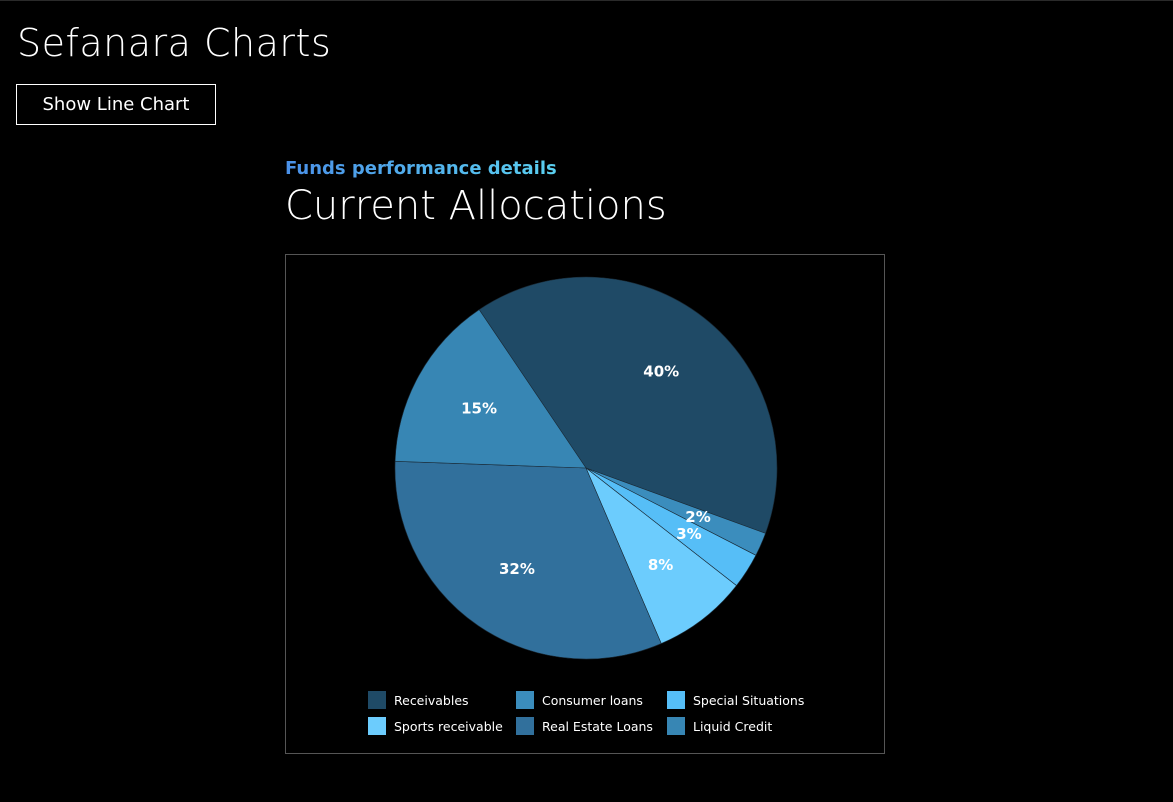 This screenshot has width=1173, height=802. Describe the element at coordinates (448, 726) in the screenshot. I see `legend-label: Sports receivable` at that location.